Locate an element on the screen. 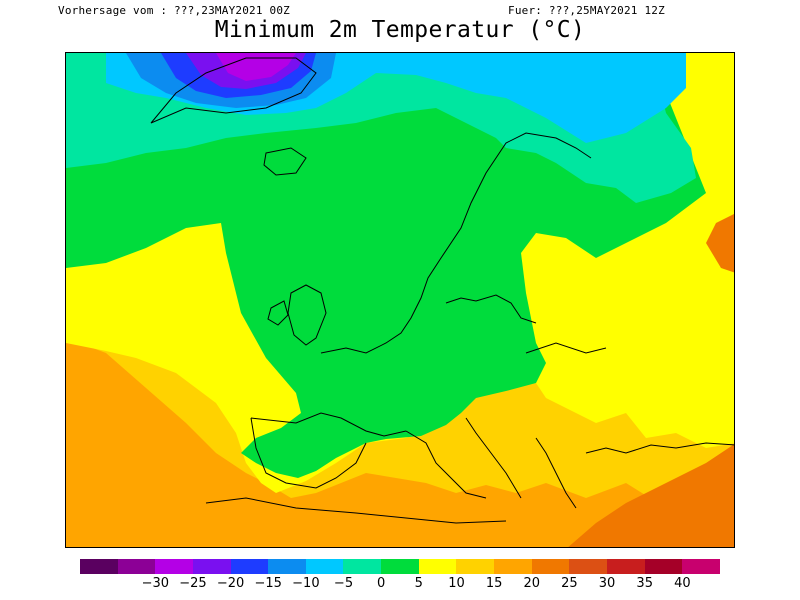  legend-label: 40 is located at coordinates (682, 583).